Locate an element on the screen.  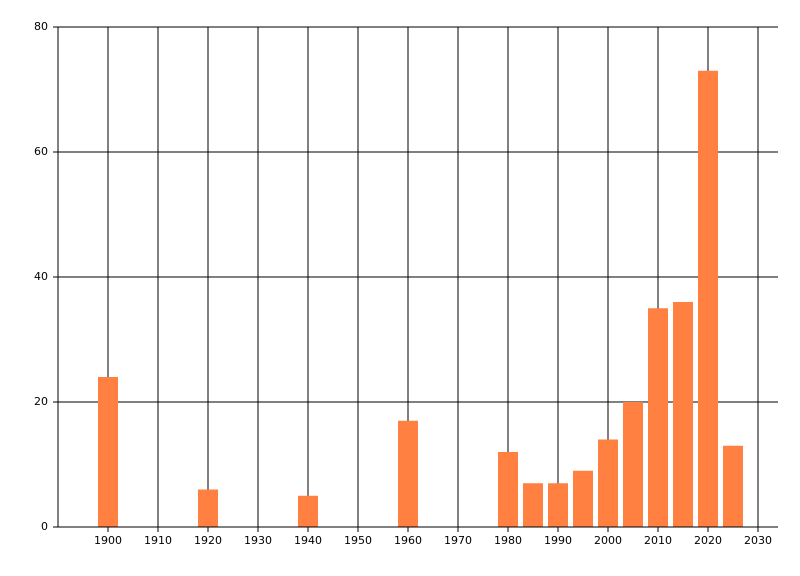
y-tick-label: 0 is located at coordinates (44, 526).